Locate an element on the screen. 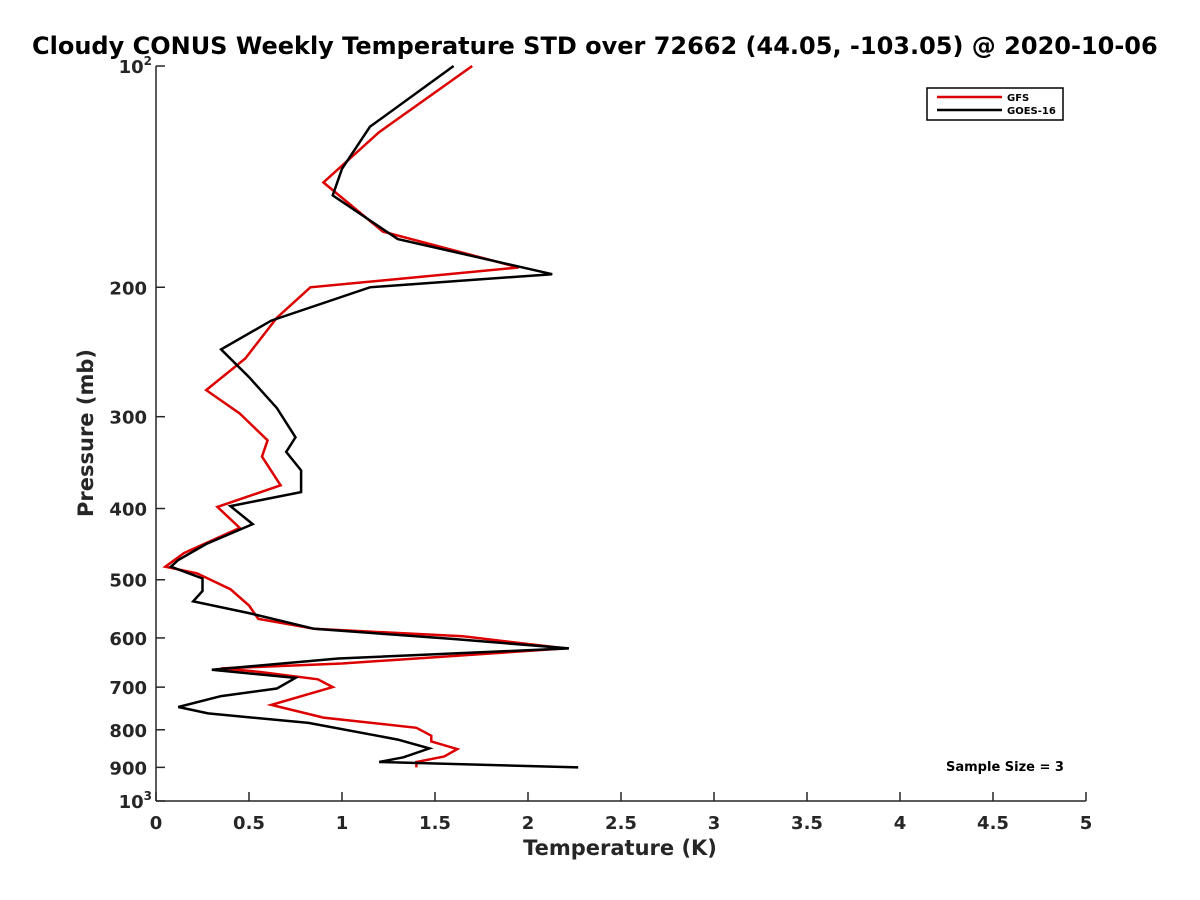 This screenshot has height=900, width=1200. x-tick-label: 3.5 is located at coordinates (807, 823).